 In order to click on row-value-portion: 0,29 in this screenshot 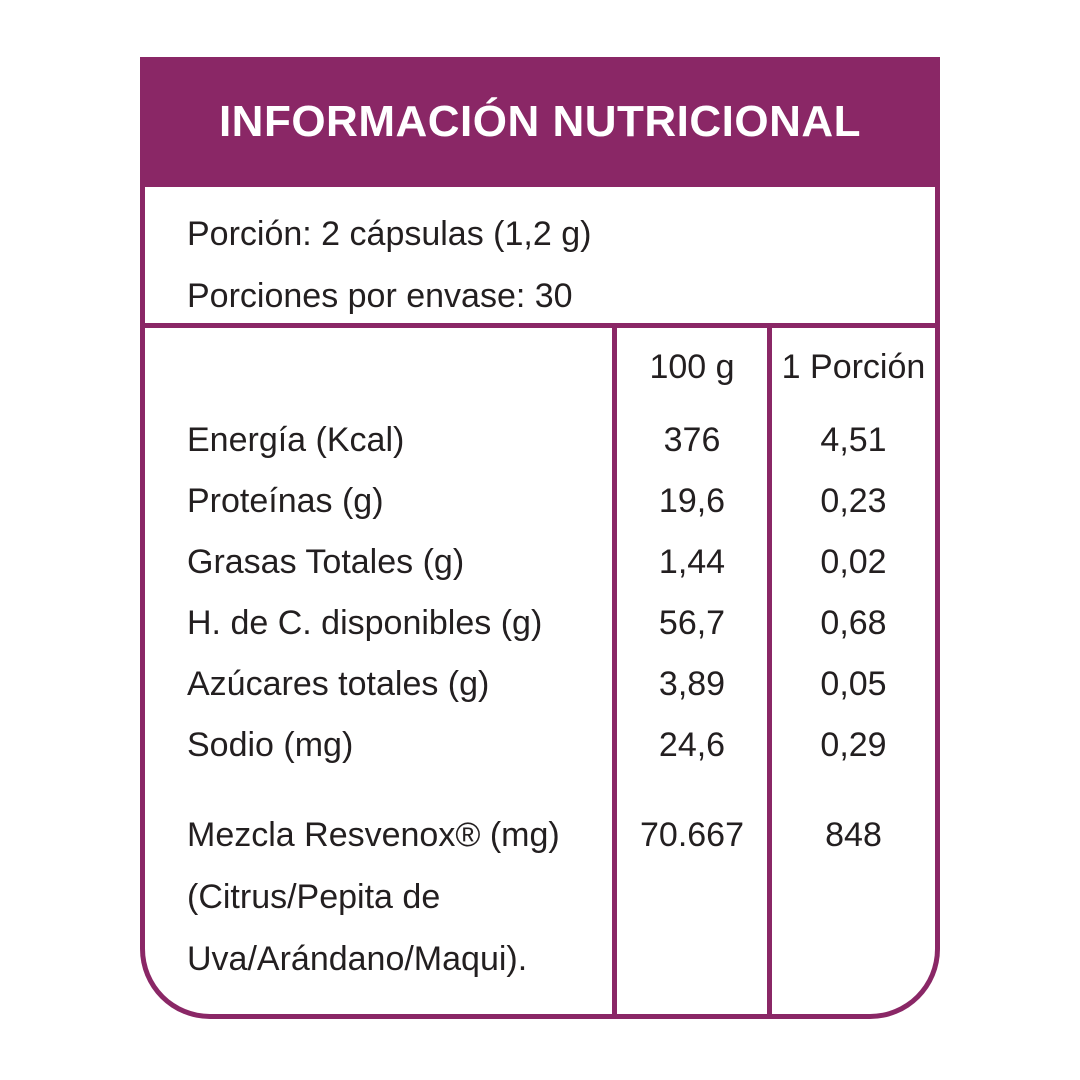, I will do `click(853, 745)`.